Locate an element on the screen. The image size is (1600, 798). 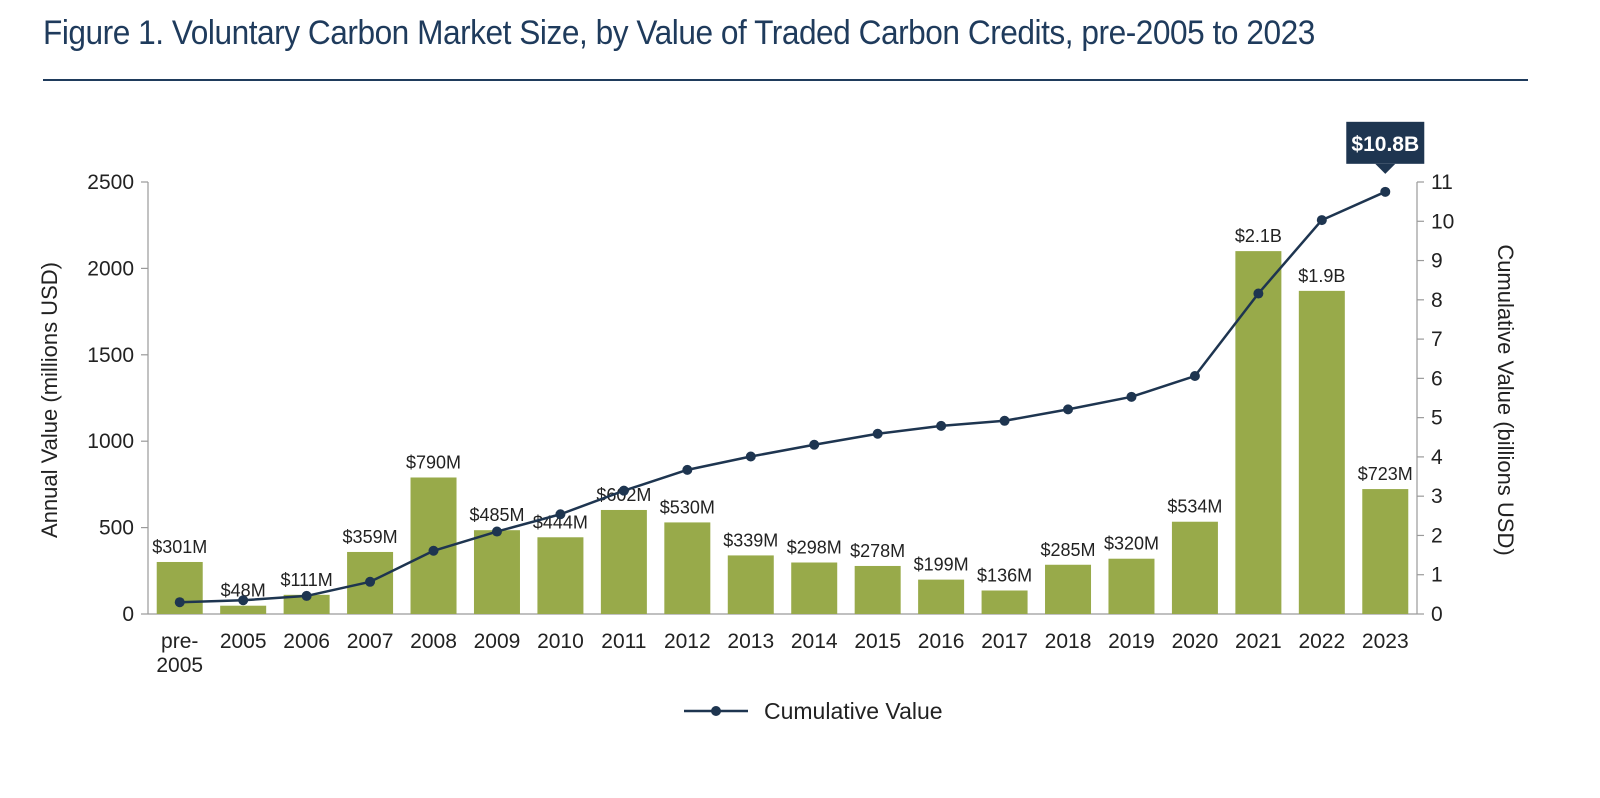
right-tick-label: 1 is located at coordinates (1437, 575).